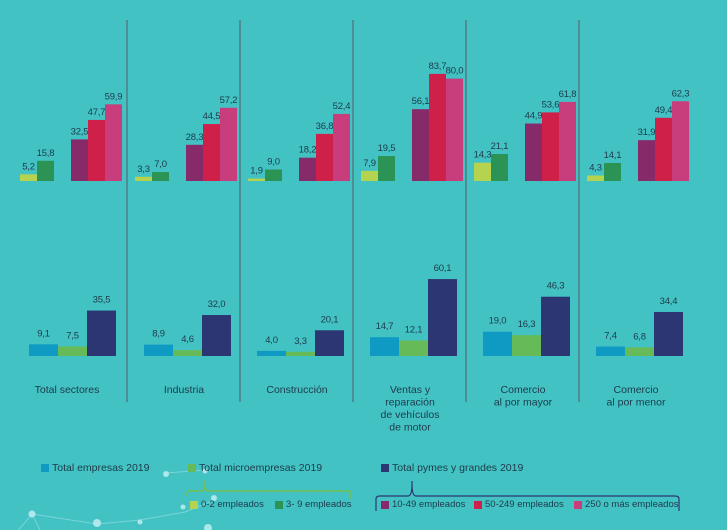  What do you see at coordinates (212, 116) in the screenshot?
I see `data-label: 44,5` at bounding box center [212, 116].